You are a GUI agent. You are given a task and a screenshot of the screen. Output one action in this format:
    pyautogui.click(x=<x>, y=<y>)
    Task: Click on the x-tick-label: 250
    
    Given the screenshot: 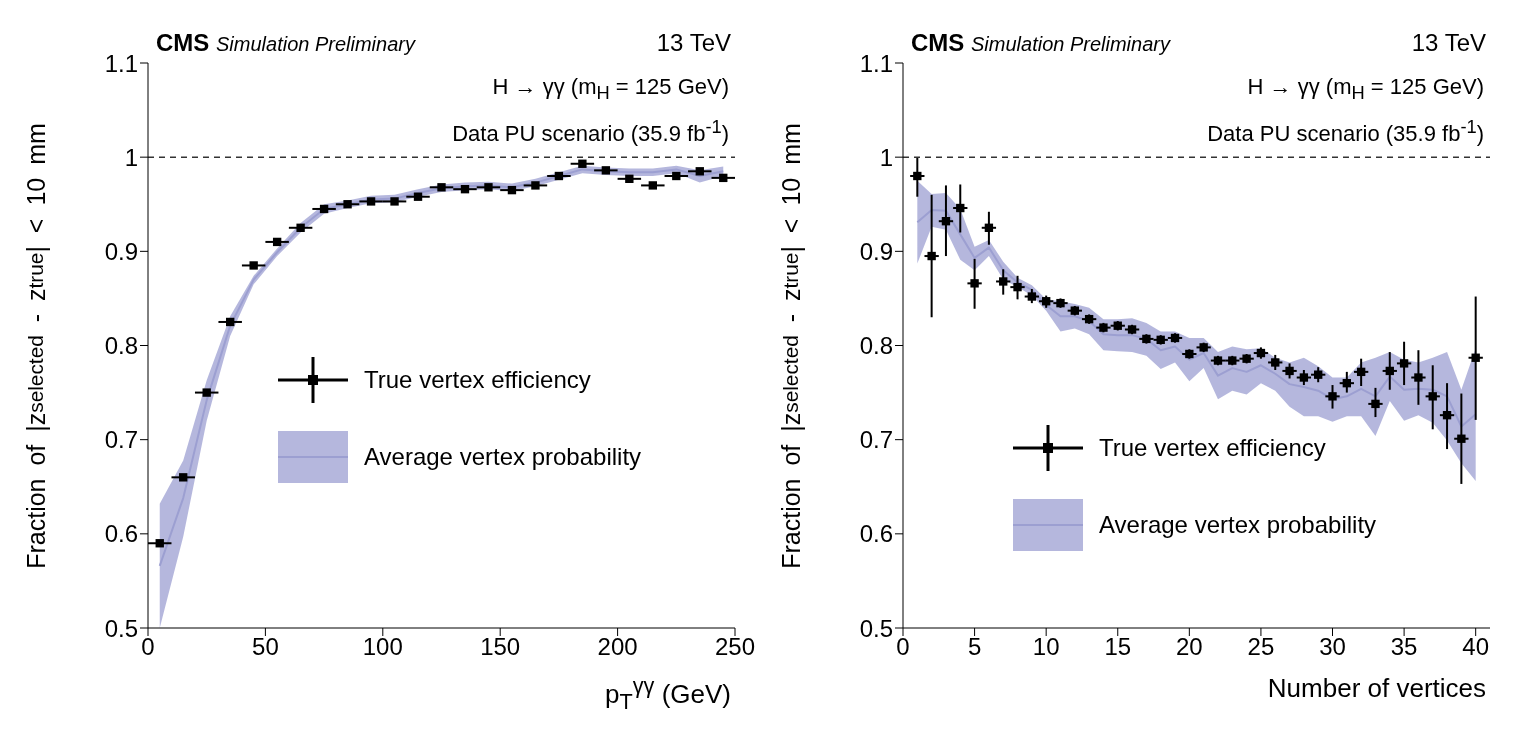 What is the action you would take?
    pyautogui.click(x=735, y=647)
    